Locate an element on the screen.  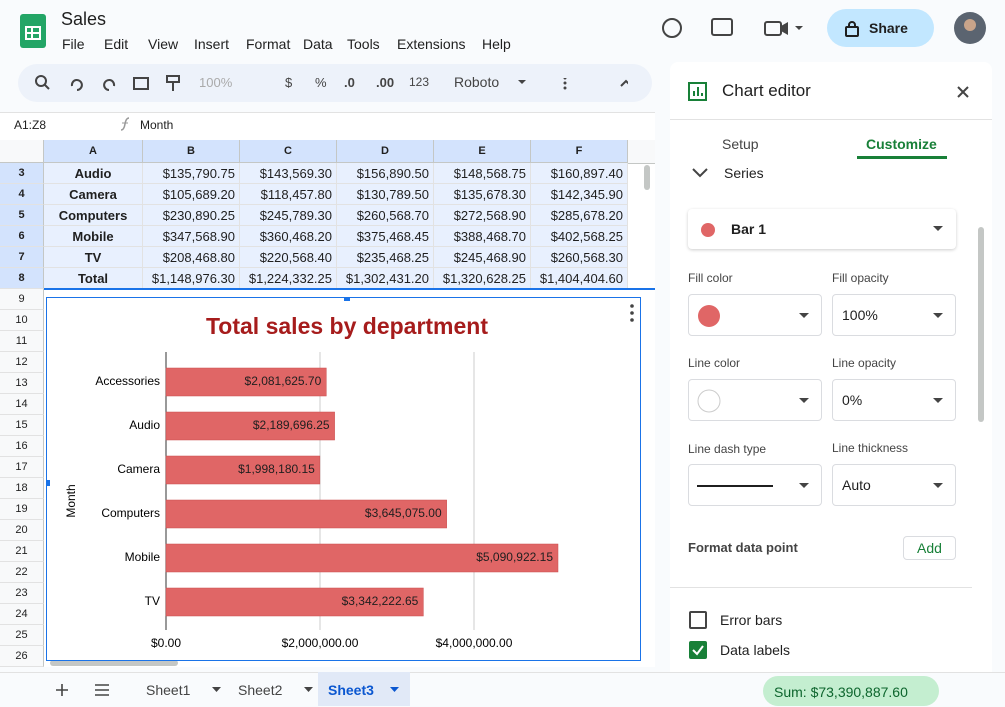
row-header: 6 is located at coordinates (22, 236).